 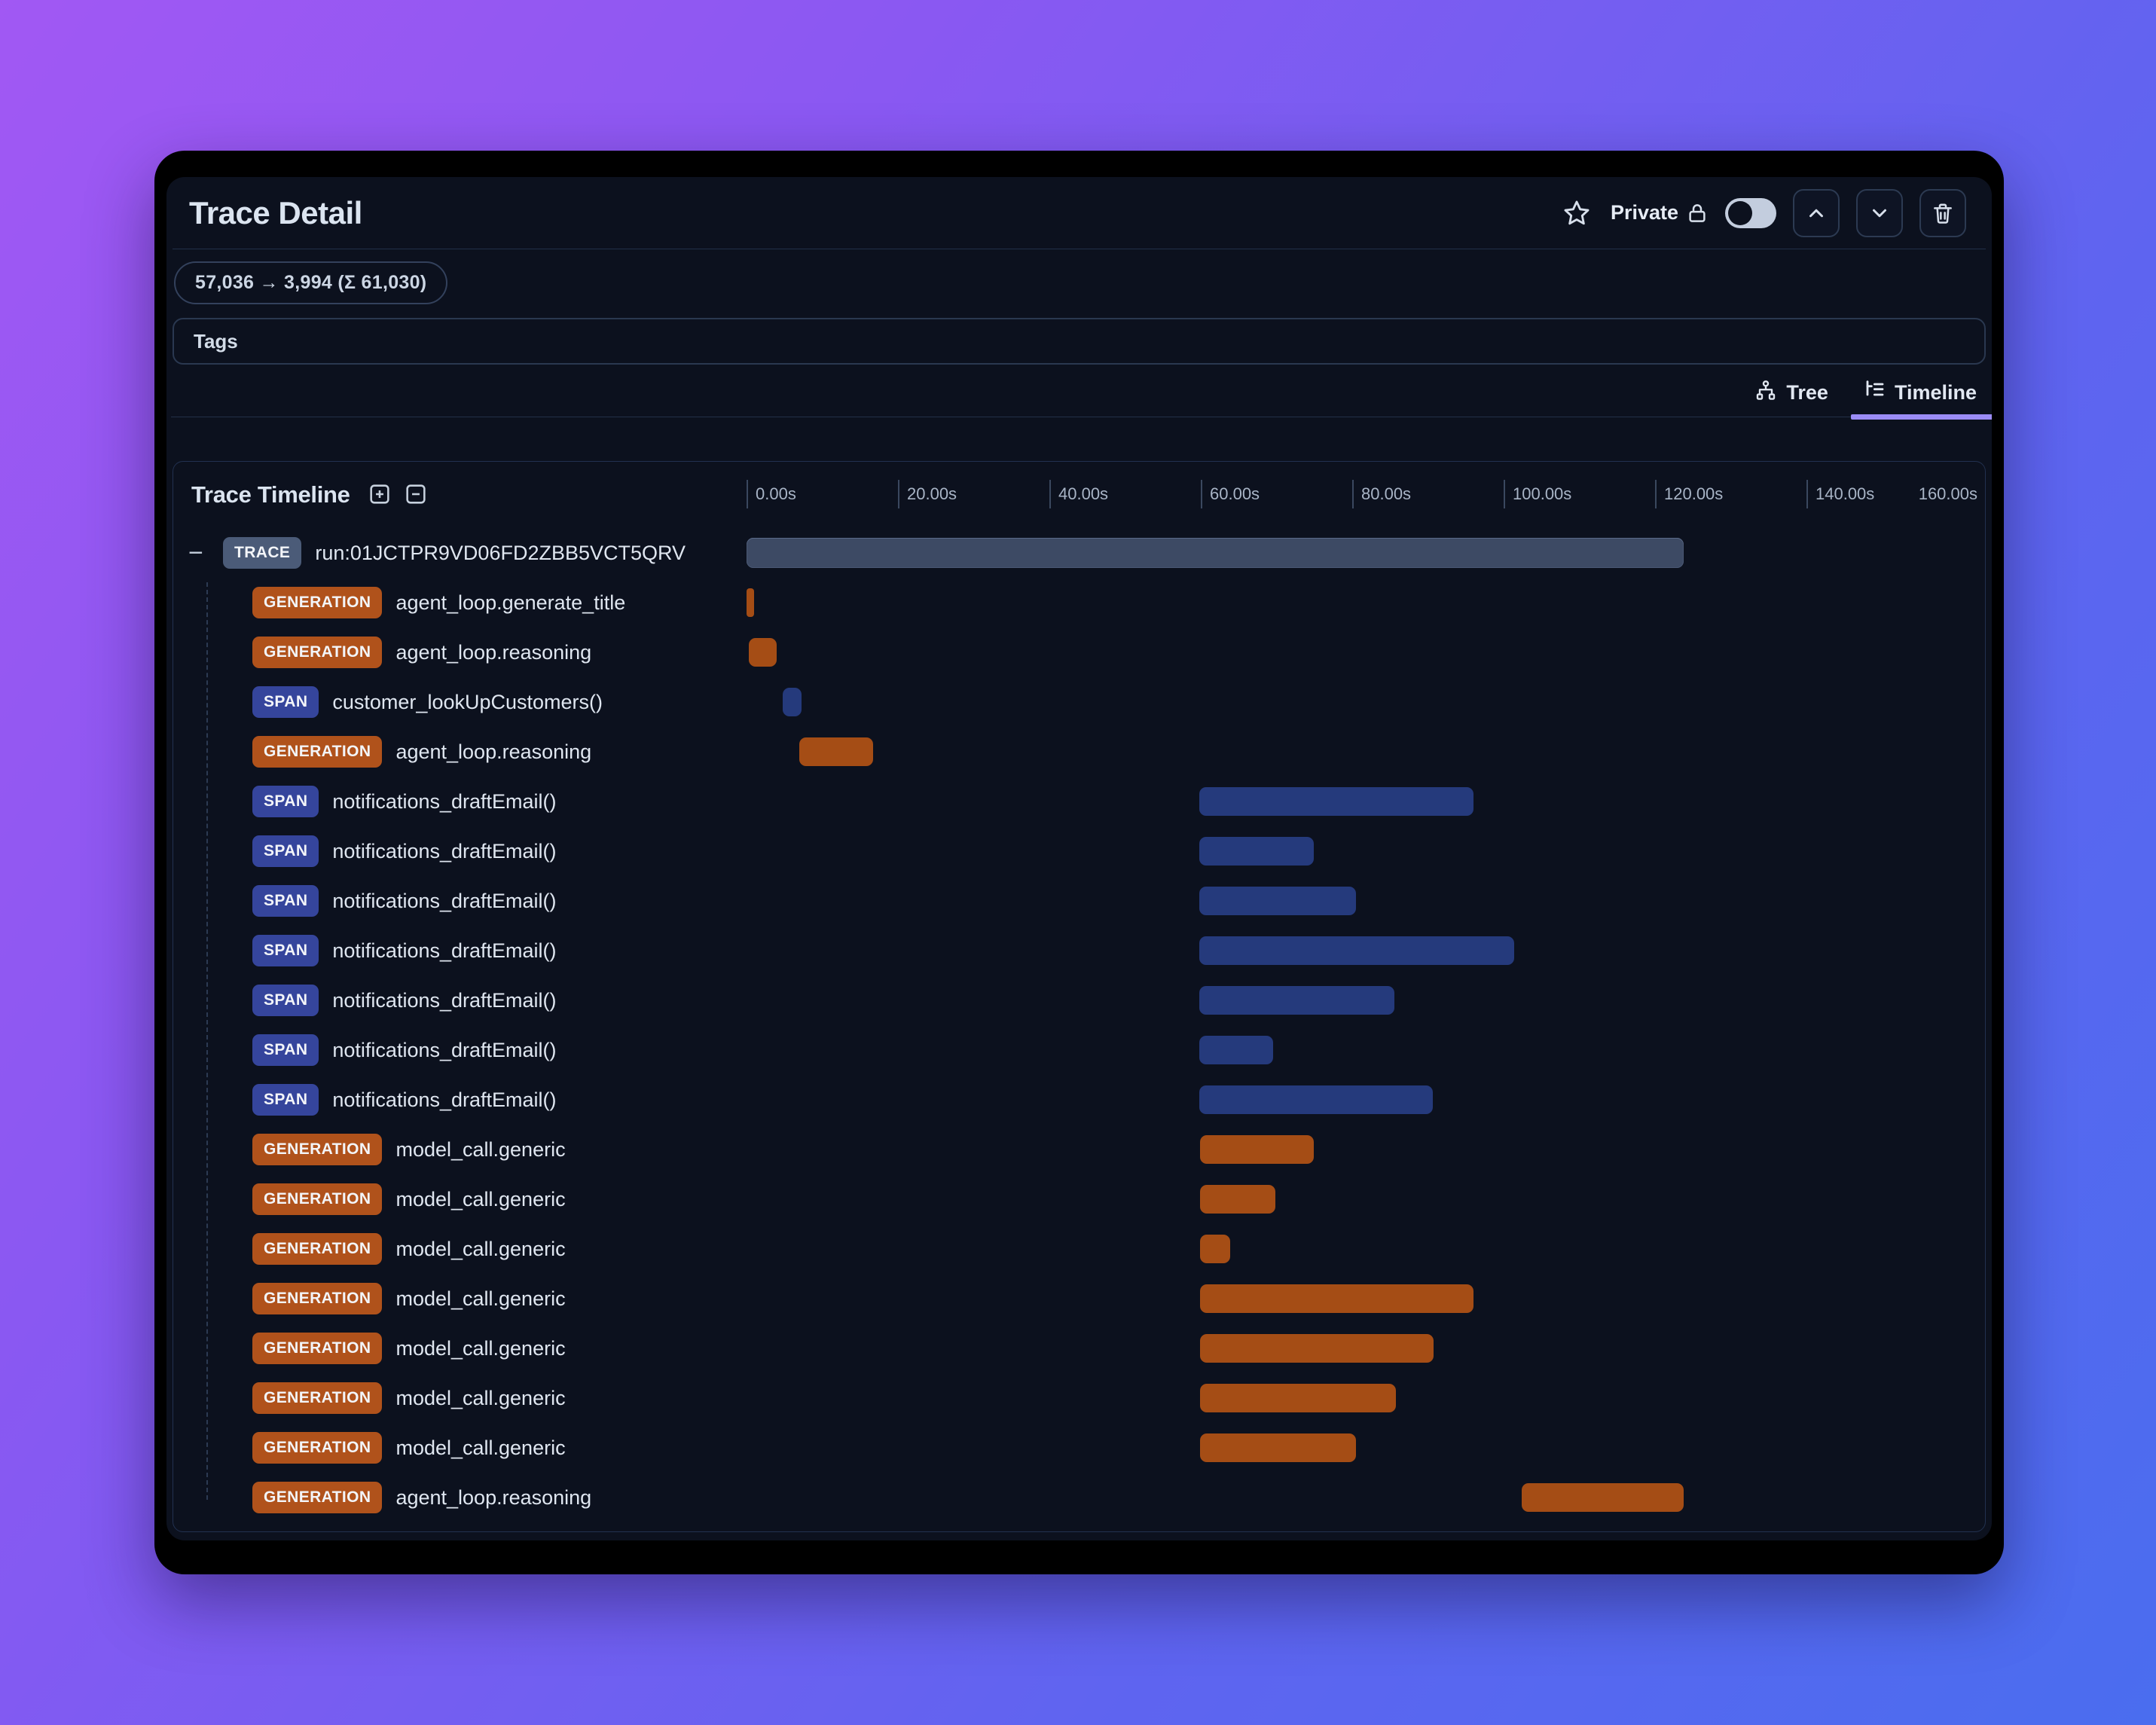 I want to click on trace-row: GENERATION agent_loop.generate_title, so click(x=1079, y=603).